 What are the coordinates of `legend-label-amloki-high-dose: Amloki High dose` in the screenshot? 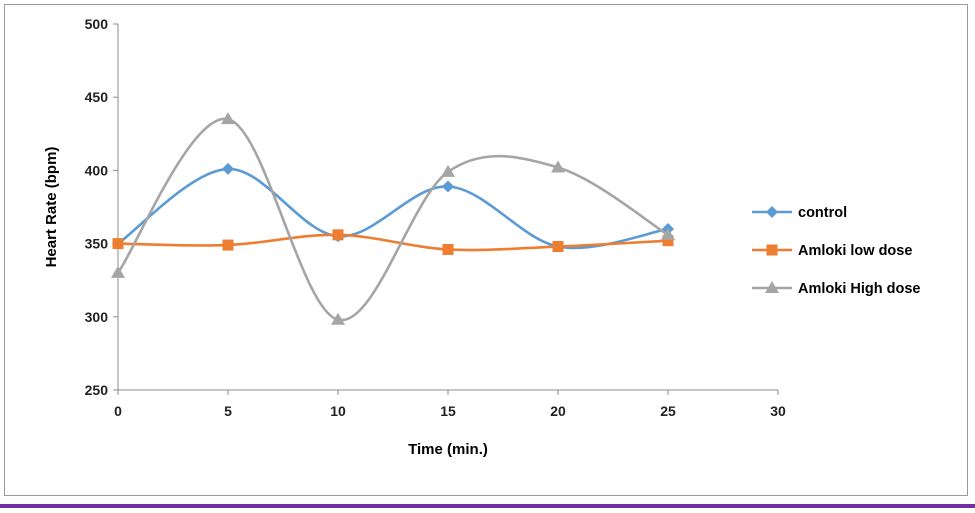 It's located at (859, 289).